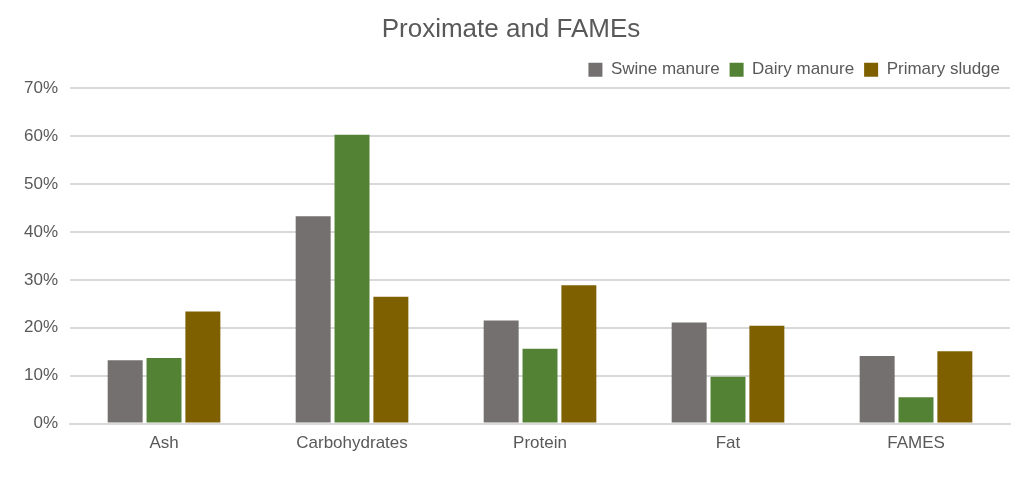 The width and height of the screenshot is (1034, 478). What do you see at coordinates (540, 443) in the screenshot?
I see `x-tick-label: Protein` at bounding box center [540, 443].